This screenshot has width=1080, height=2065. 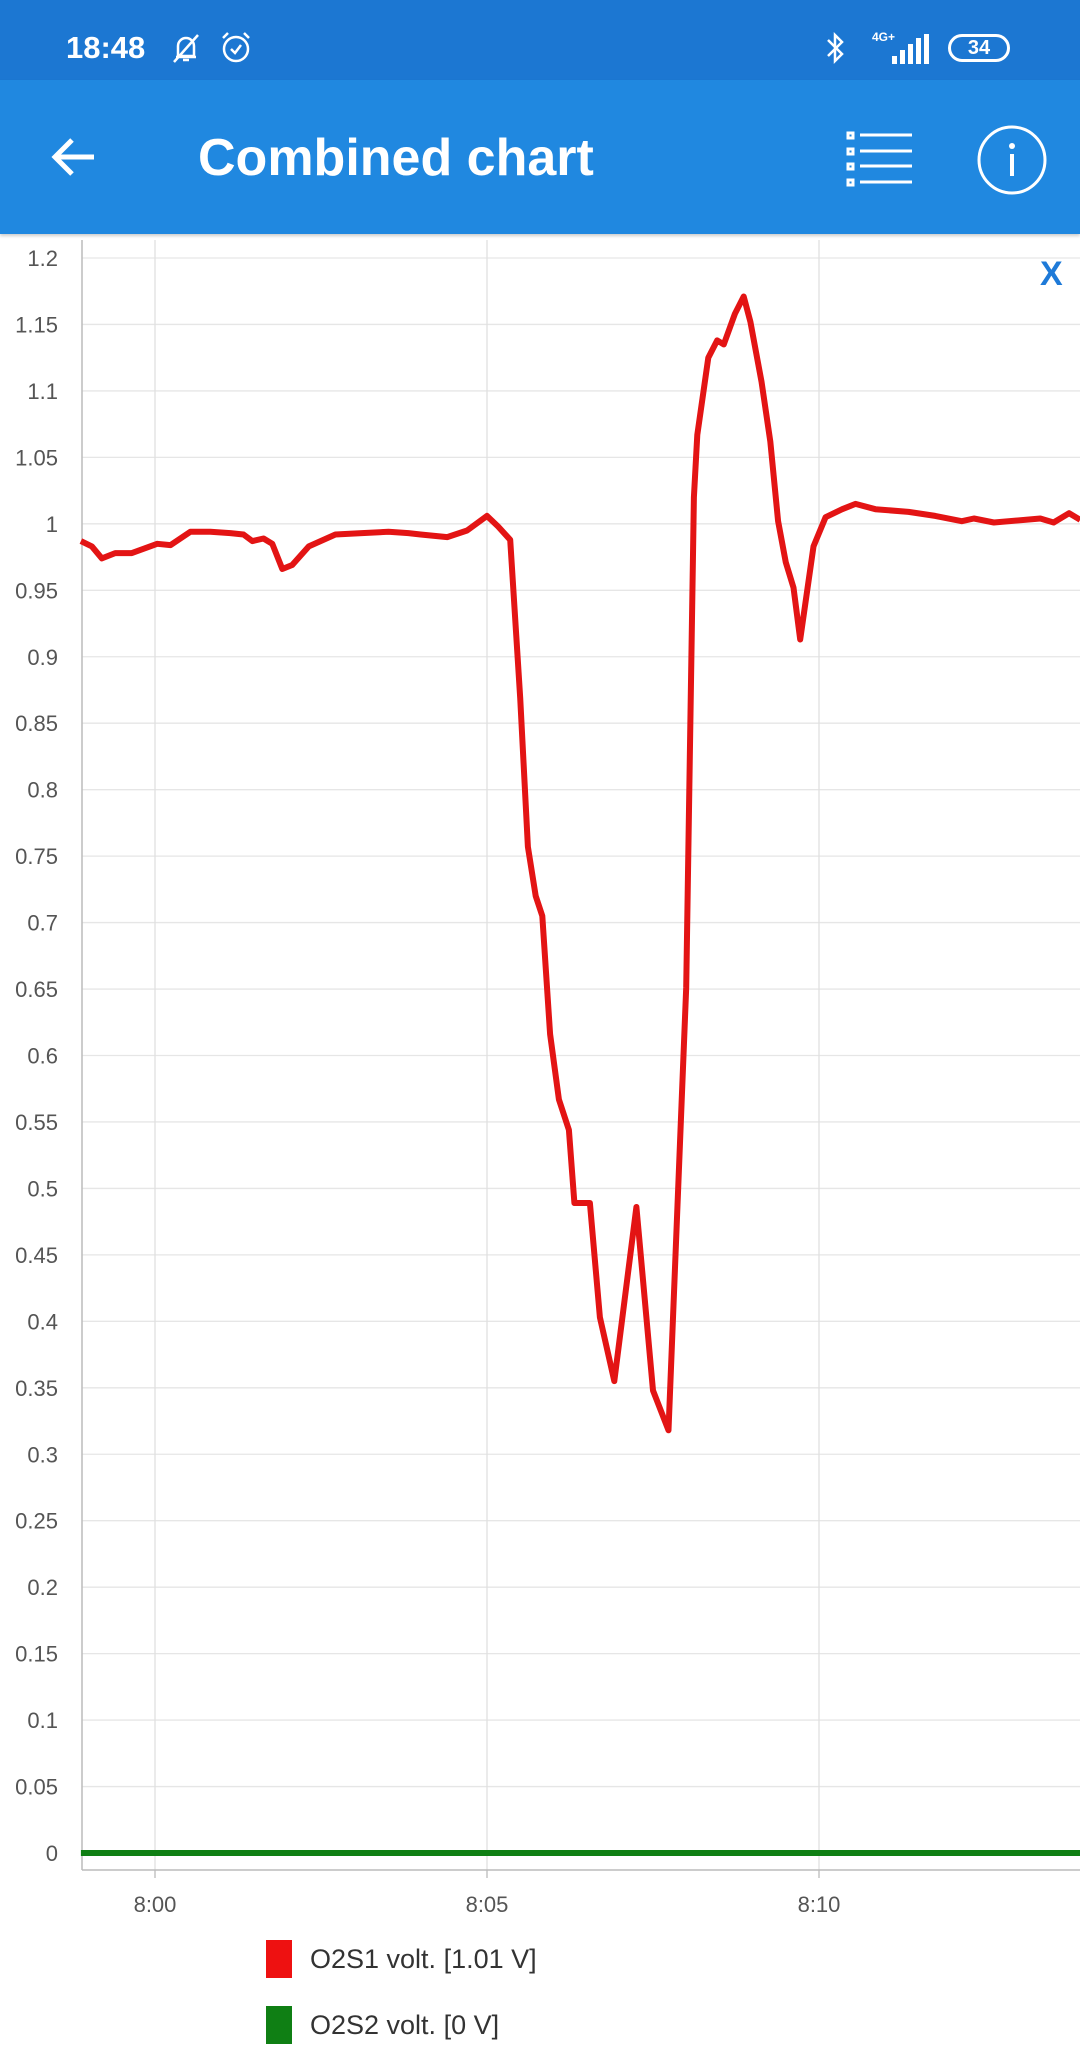 What do you see at coordinates (42, 1587) in the screenshot?
I see `y-tick-label: 0.2` at bounding box center [42, 1587].